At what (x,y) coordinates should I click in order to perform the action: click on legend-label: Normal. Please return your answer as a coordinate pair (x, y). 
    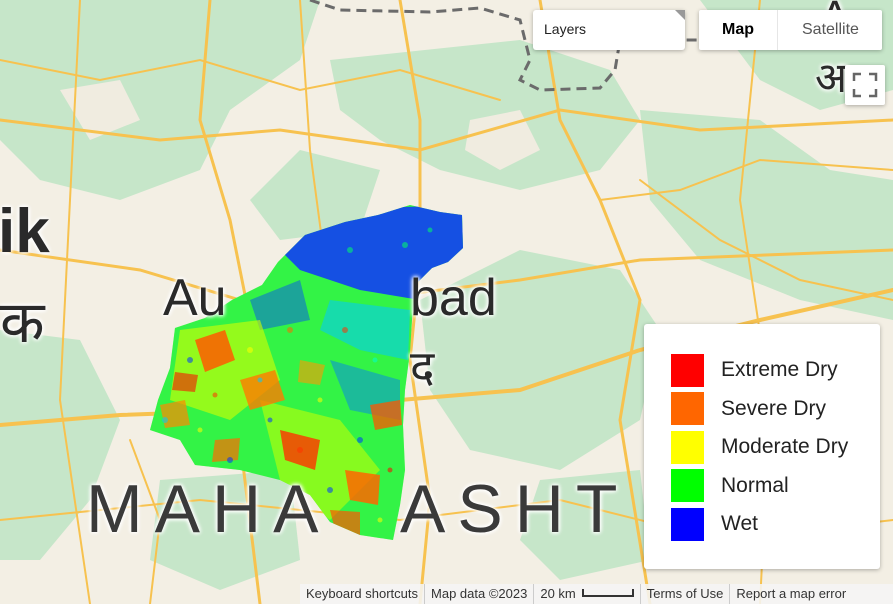
    Looking at the image, I should click on (755, 485).